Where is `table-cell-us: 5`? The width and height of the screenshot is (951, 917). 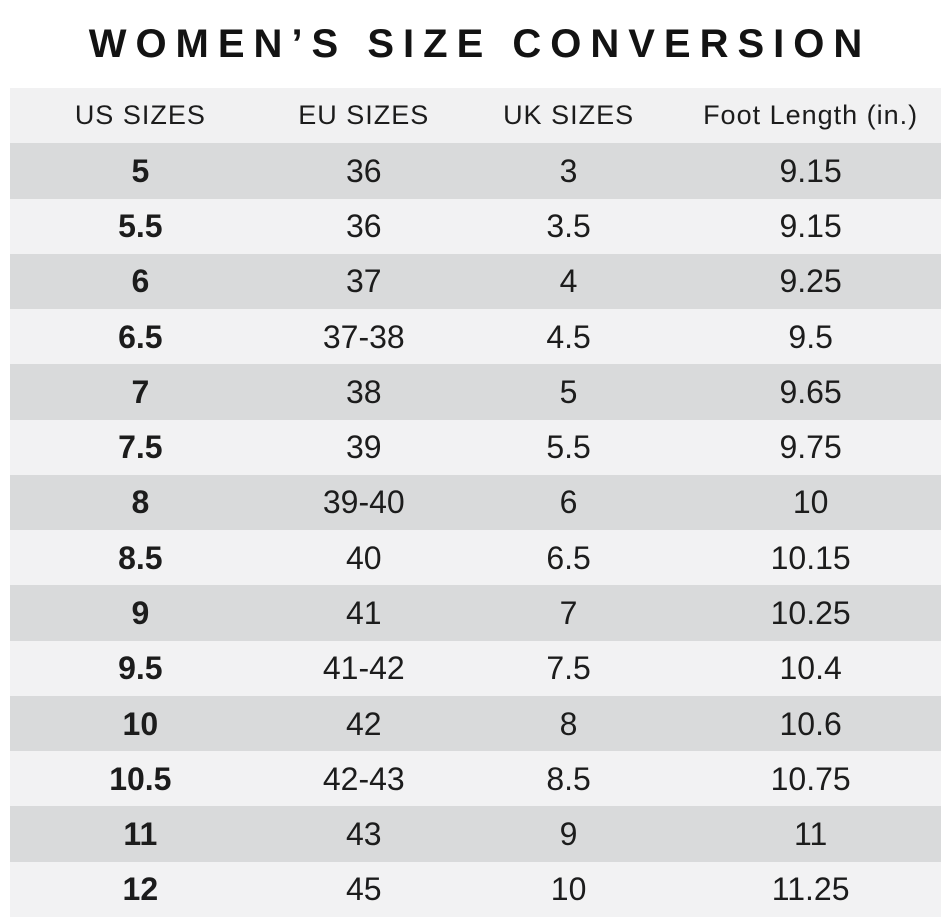
table-cell-us: 5 is located at coordinates (140, 170).